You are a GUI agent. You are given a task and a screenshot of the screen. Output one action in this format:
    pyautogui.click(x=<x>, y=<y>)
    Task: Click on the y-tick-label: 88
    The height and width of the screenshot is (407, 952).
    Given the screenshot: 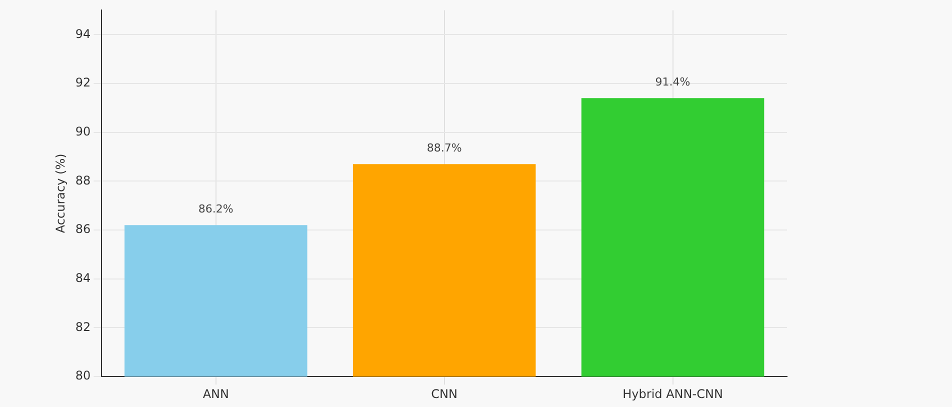 What is the action you would take?
    pyautogui.click(x=83, y=180)
    